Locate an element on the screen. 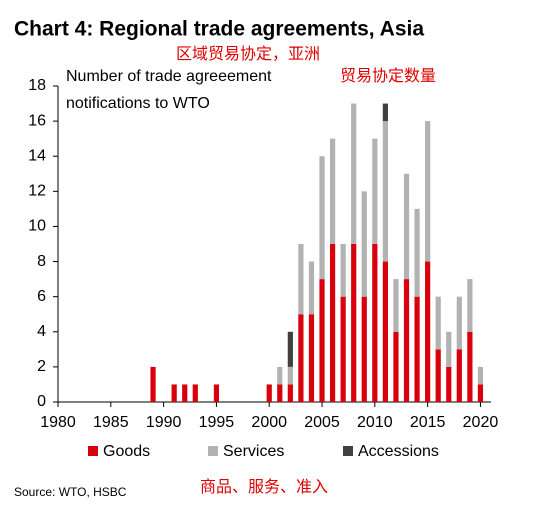  y-tick-label: 0 is located at coordinates (41, 401).